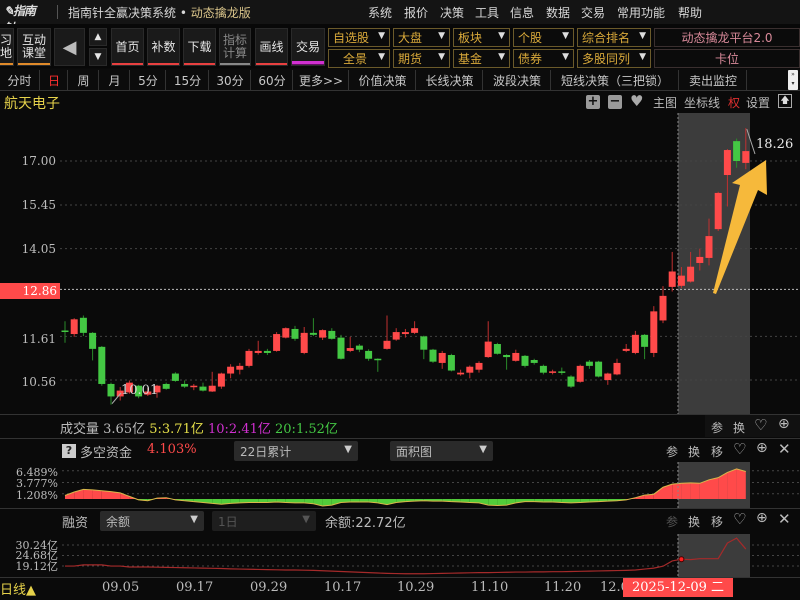  What do you see at coordinates (34, 47) in the screenshot?
I see `interactive-class-button: 互动 课堂` at bounding box center [34, 47].